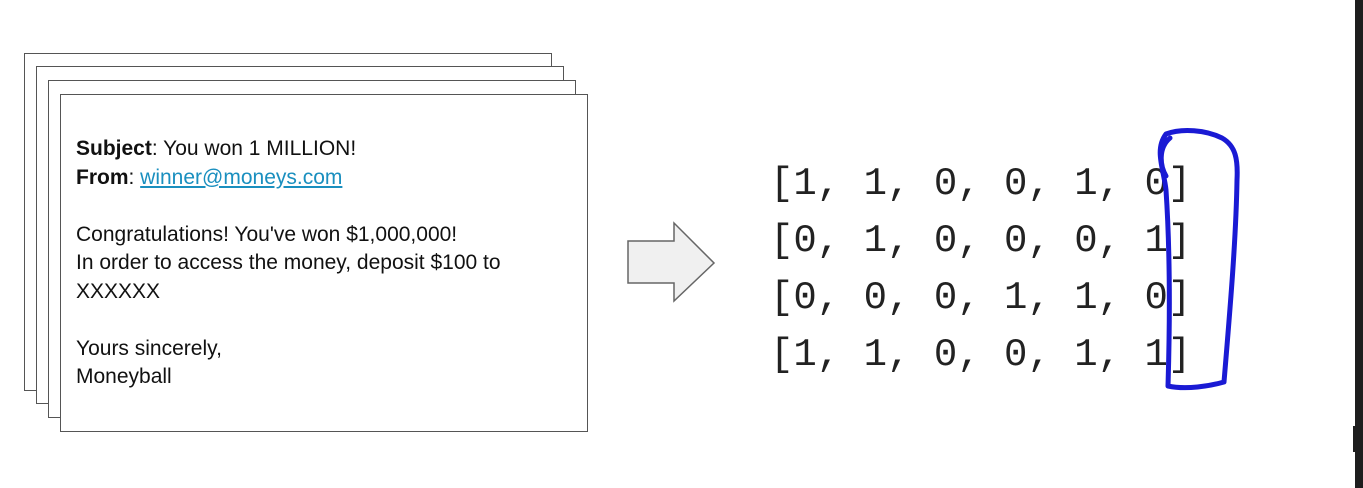  I want to click on subject-text: : You won 1 MILLION!, so click(254, 148).